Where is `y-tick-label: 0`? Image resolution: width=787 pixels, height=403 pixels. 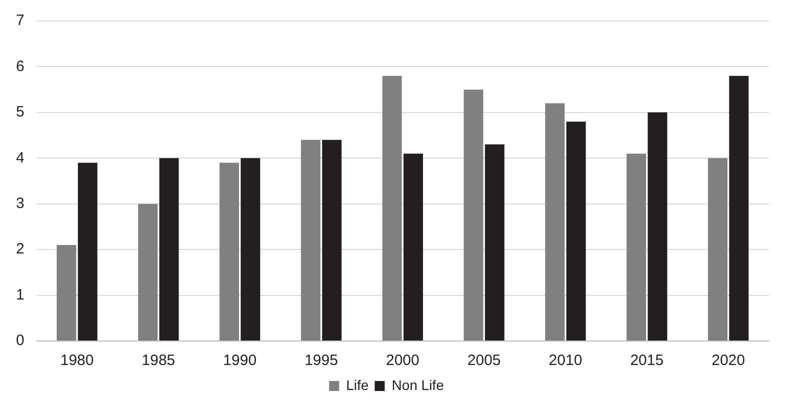 y-tick-label: 0 is located at coordinates (20, 341).